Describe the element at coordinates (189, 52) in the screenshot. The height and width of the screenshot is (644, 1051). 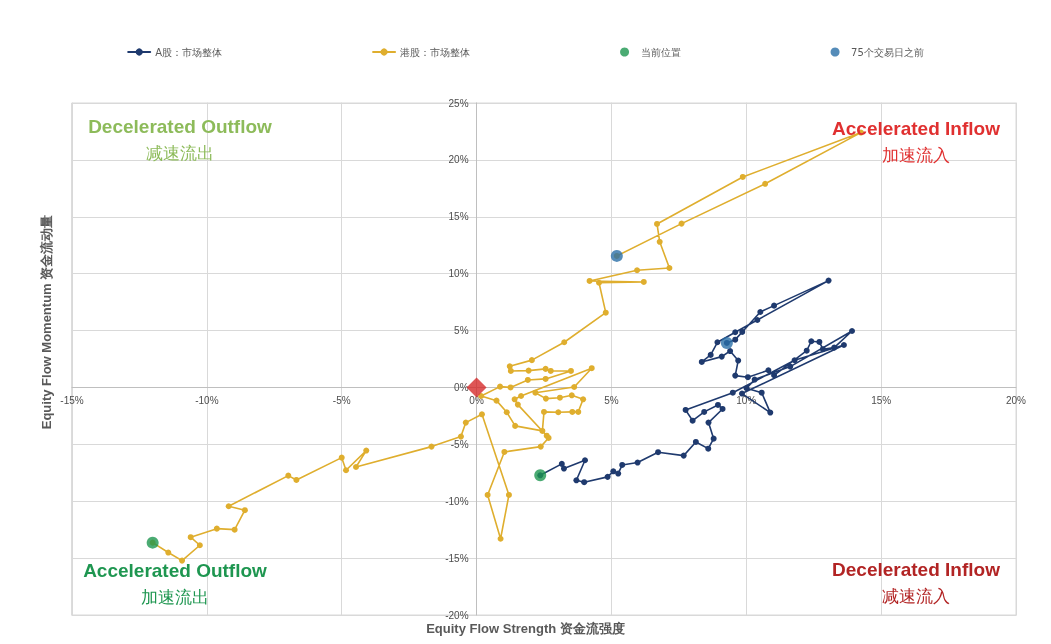
I see `legend-label: A股：市场整体` at that location.